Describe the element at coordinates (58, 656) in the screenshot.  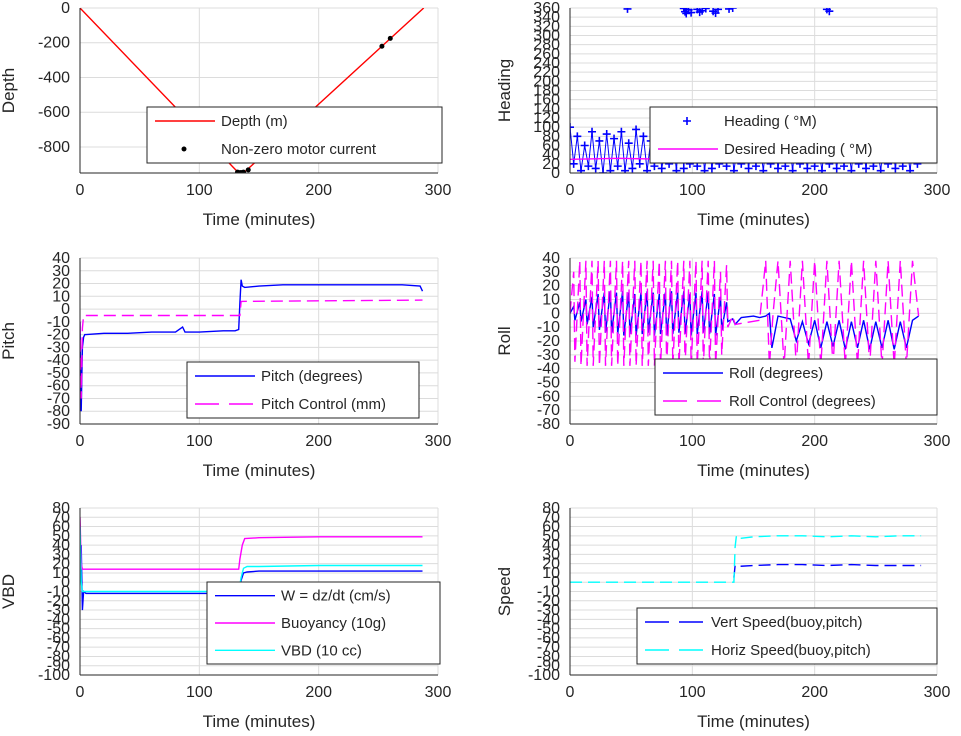
I see `vbd-ytick-label-16: -80` at that location.